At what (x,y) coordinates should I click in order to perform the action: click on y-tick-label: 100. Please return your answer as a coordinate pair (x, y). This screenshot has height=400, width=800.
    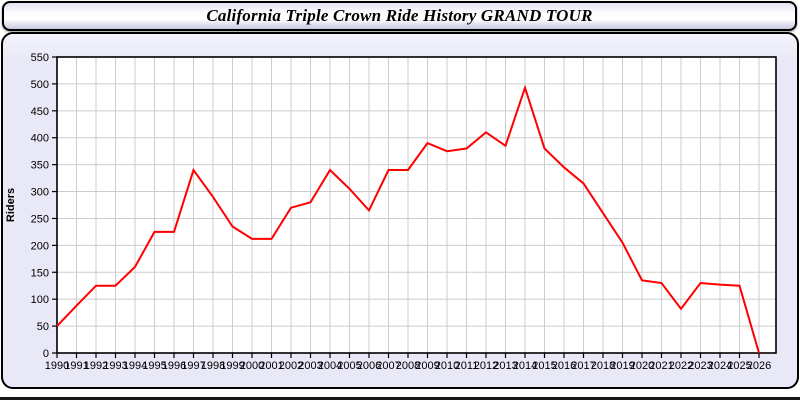
    Looking at the image, I should click on (40, 300).